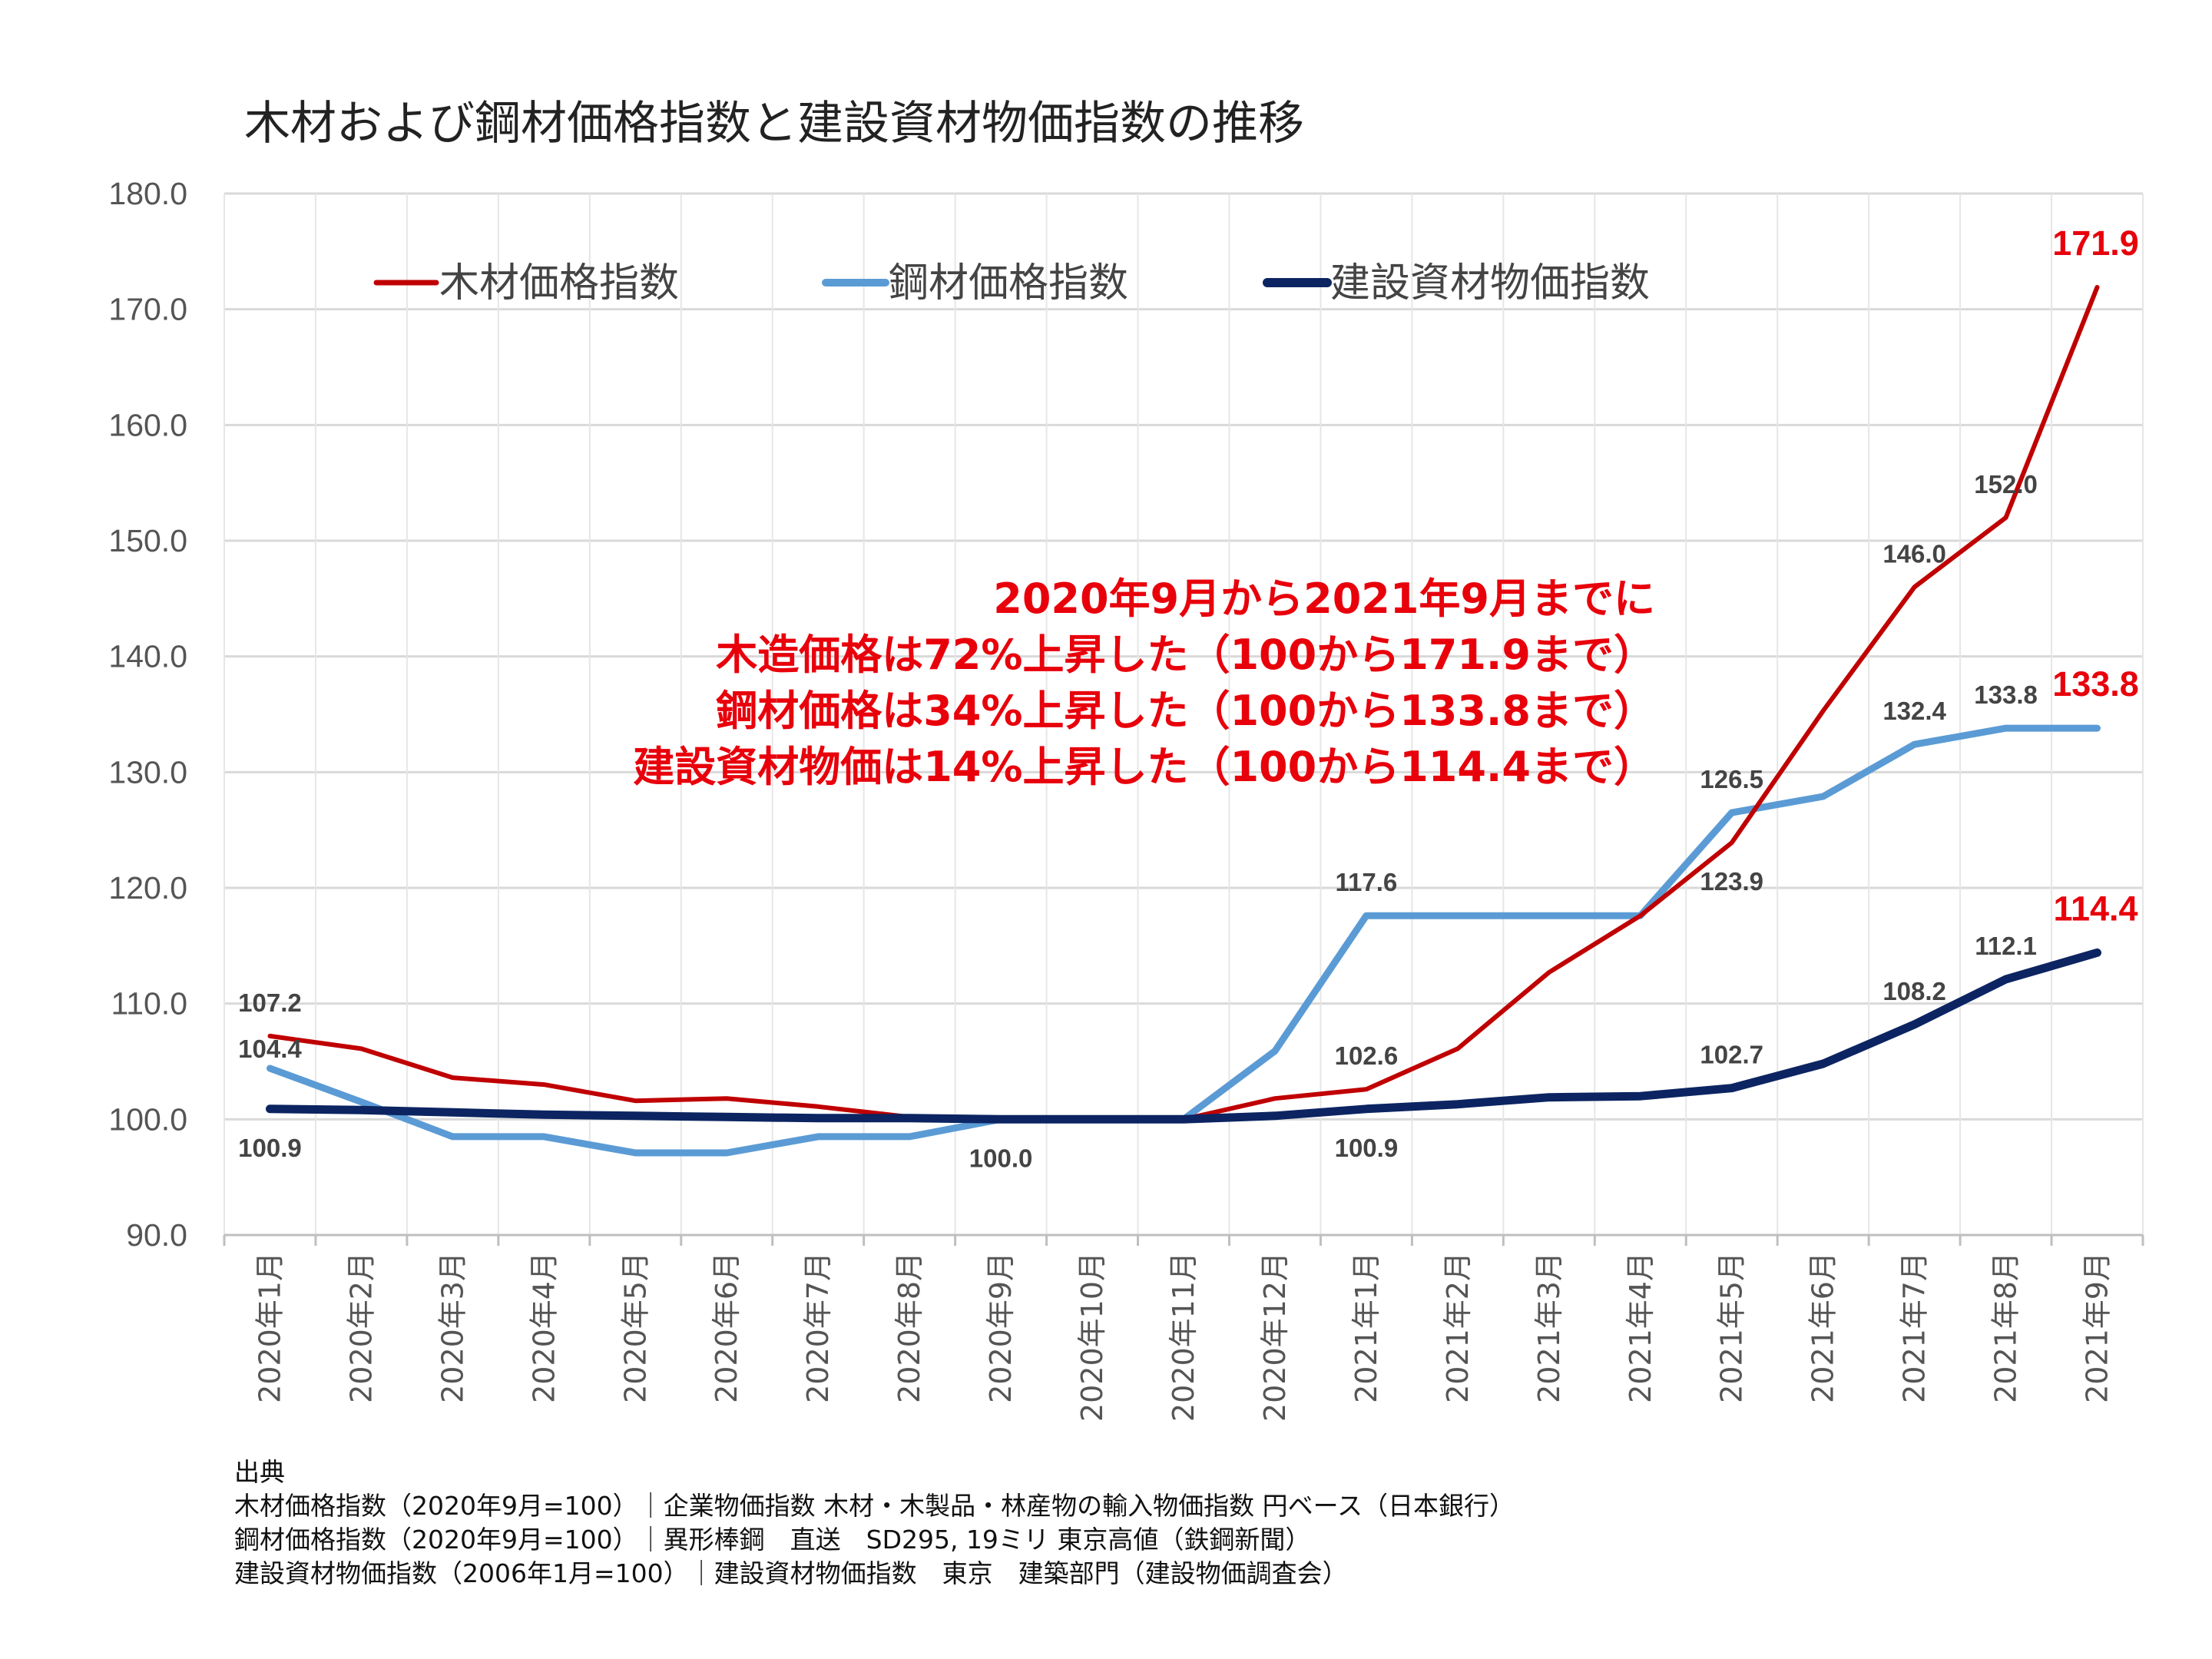 The image size is (2212, 1659). I want to click on x-tick-label: 2021年7月, so click(1915, 1327).